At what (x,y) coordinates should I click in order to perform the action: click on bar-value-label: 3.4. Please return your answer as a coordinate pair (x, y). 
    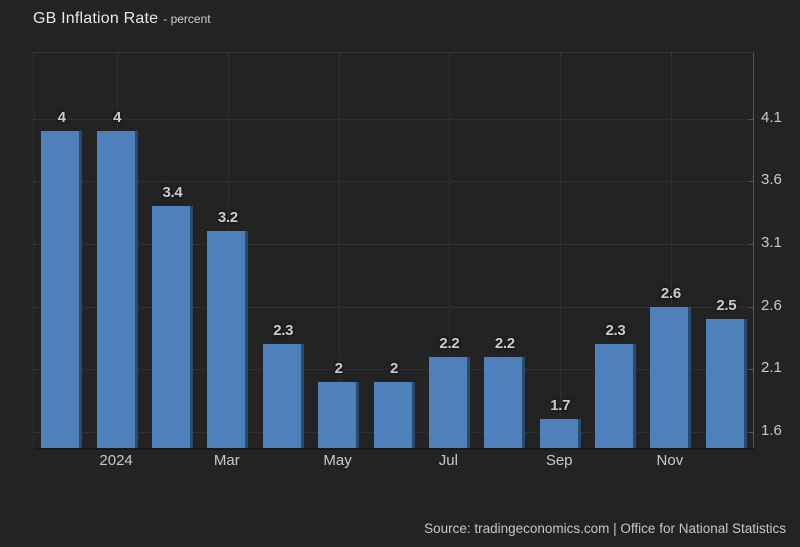
    Looking at the image, I should click on (172, 193).